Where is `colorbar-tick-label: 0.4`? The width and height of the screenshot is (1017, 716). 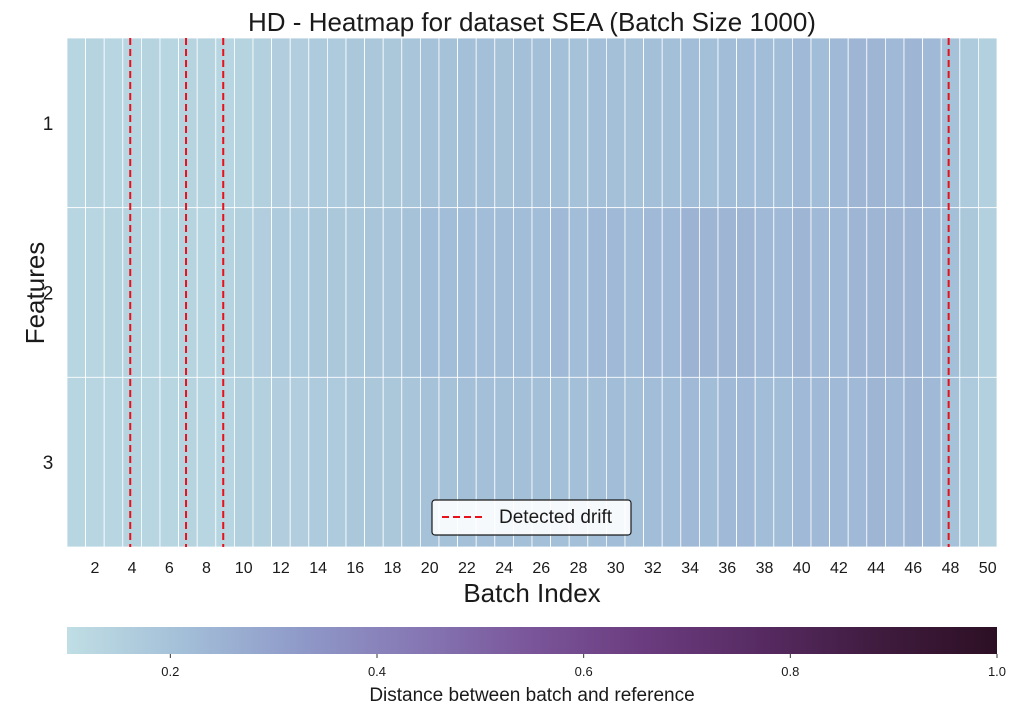
colorbar-tick-label: 0.4 is located at coordinates (377, 671).